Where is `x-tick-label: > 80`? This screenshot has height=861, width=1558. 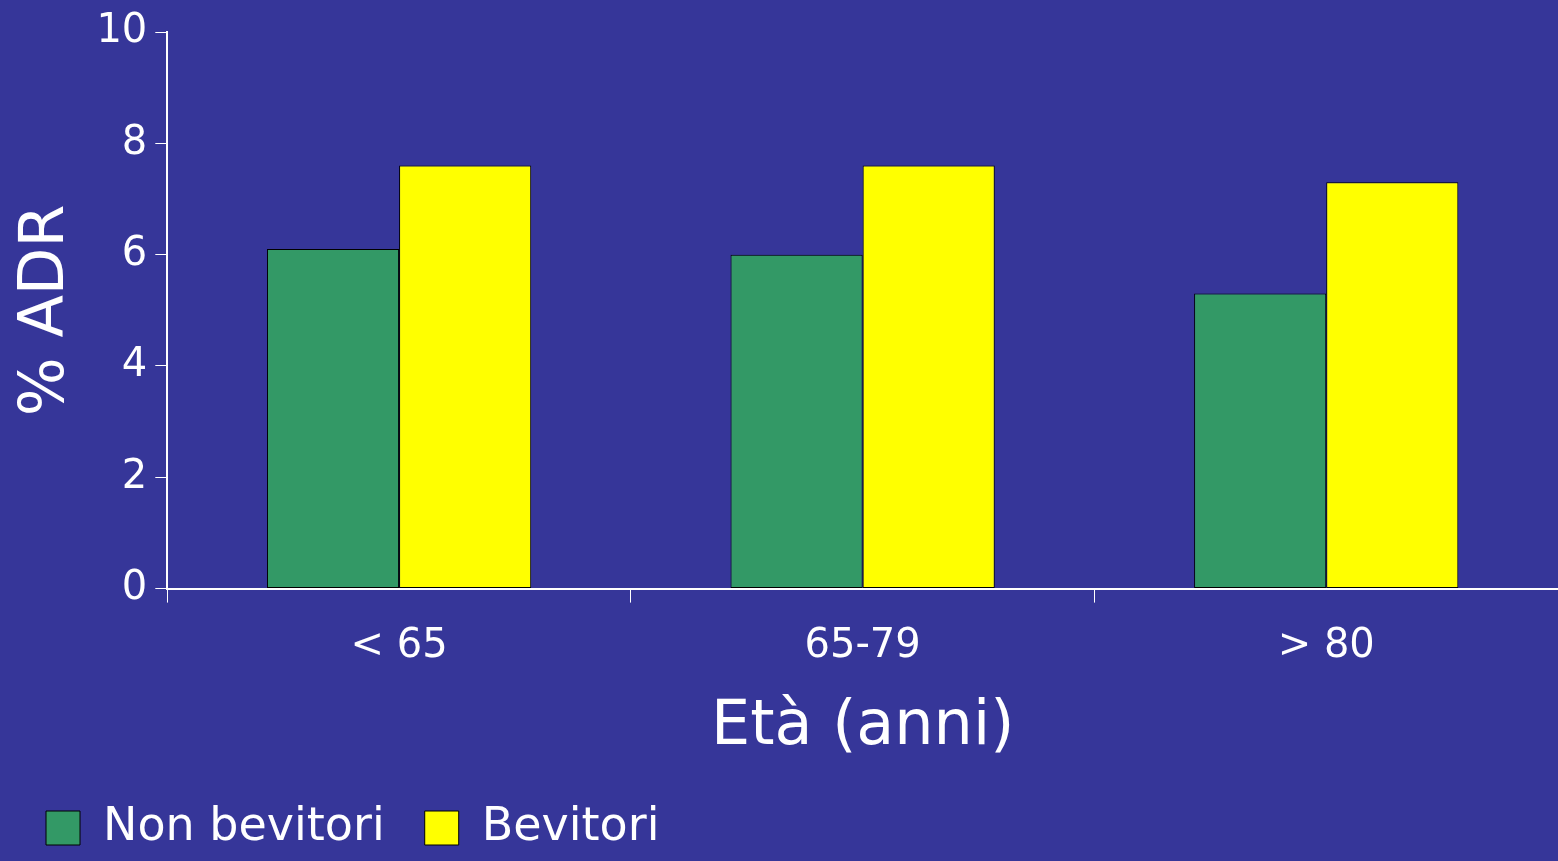
x-tick-label: > 80 is located at coordinates (1326, 642).